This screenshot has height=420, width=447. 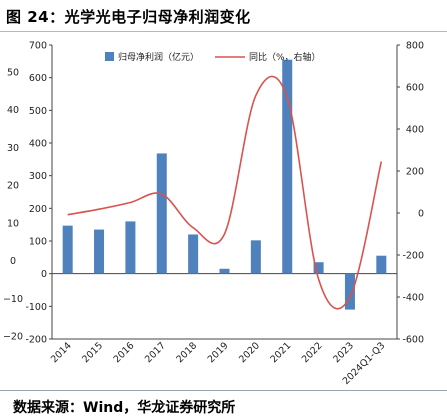 I want to click on right-tick-label: 600, so click(x=415, y=88).